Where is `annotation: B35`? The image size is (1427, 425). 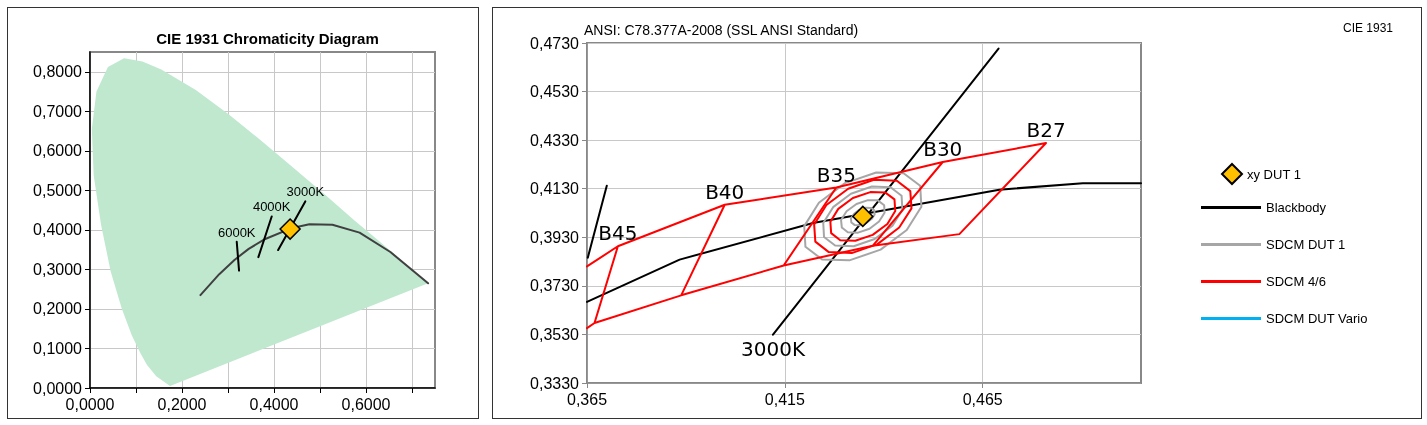 annotation: B35 is located at coordinates (836, 174).